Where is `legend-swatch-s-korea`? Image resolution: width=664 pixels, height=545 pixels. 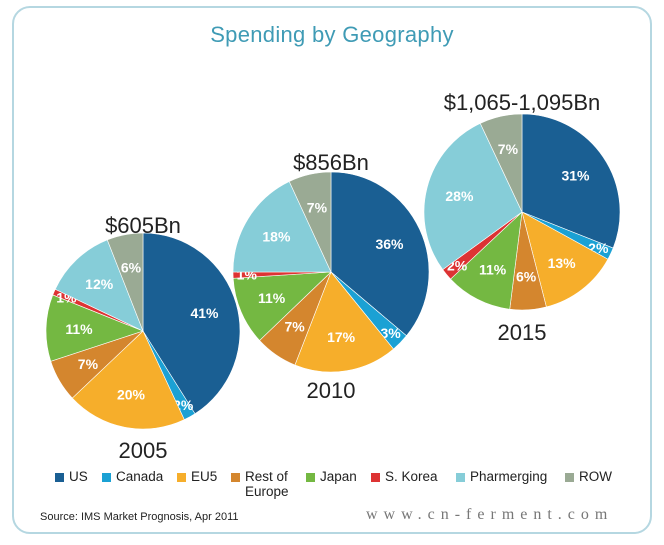 legend-swatch-s-korea is located at coordinates (375, 477).